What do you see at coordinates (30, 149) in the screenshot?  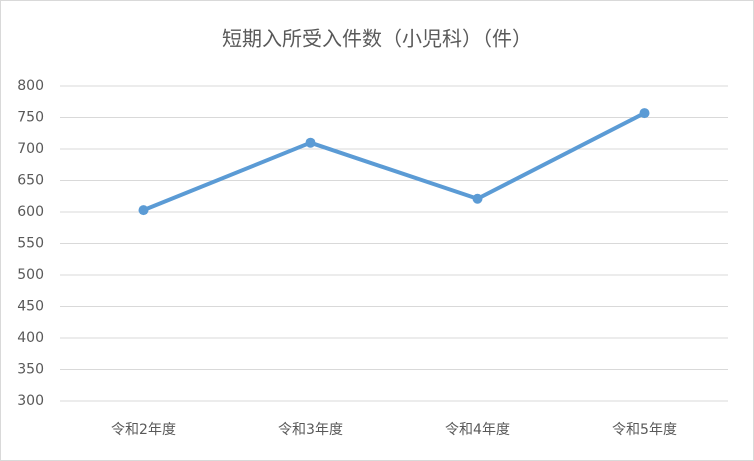 I see `y-tick-label: 700` at bounding box center [30, 149].